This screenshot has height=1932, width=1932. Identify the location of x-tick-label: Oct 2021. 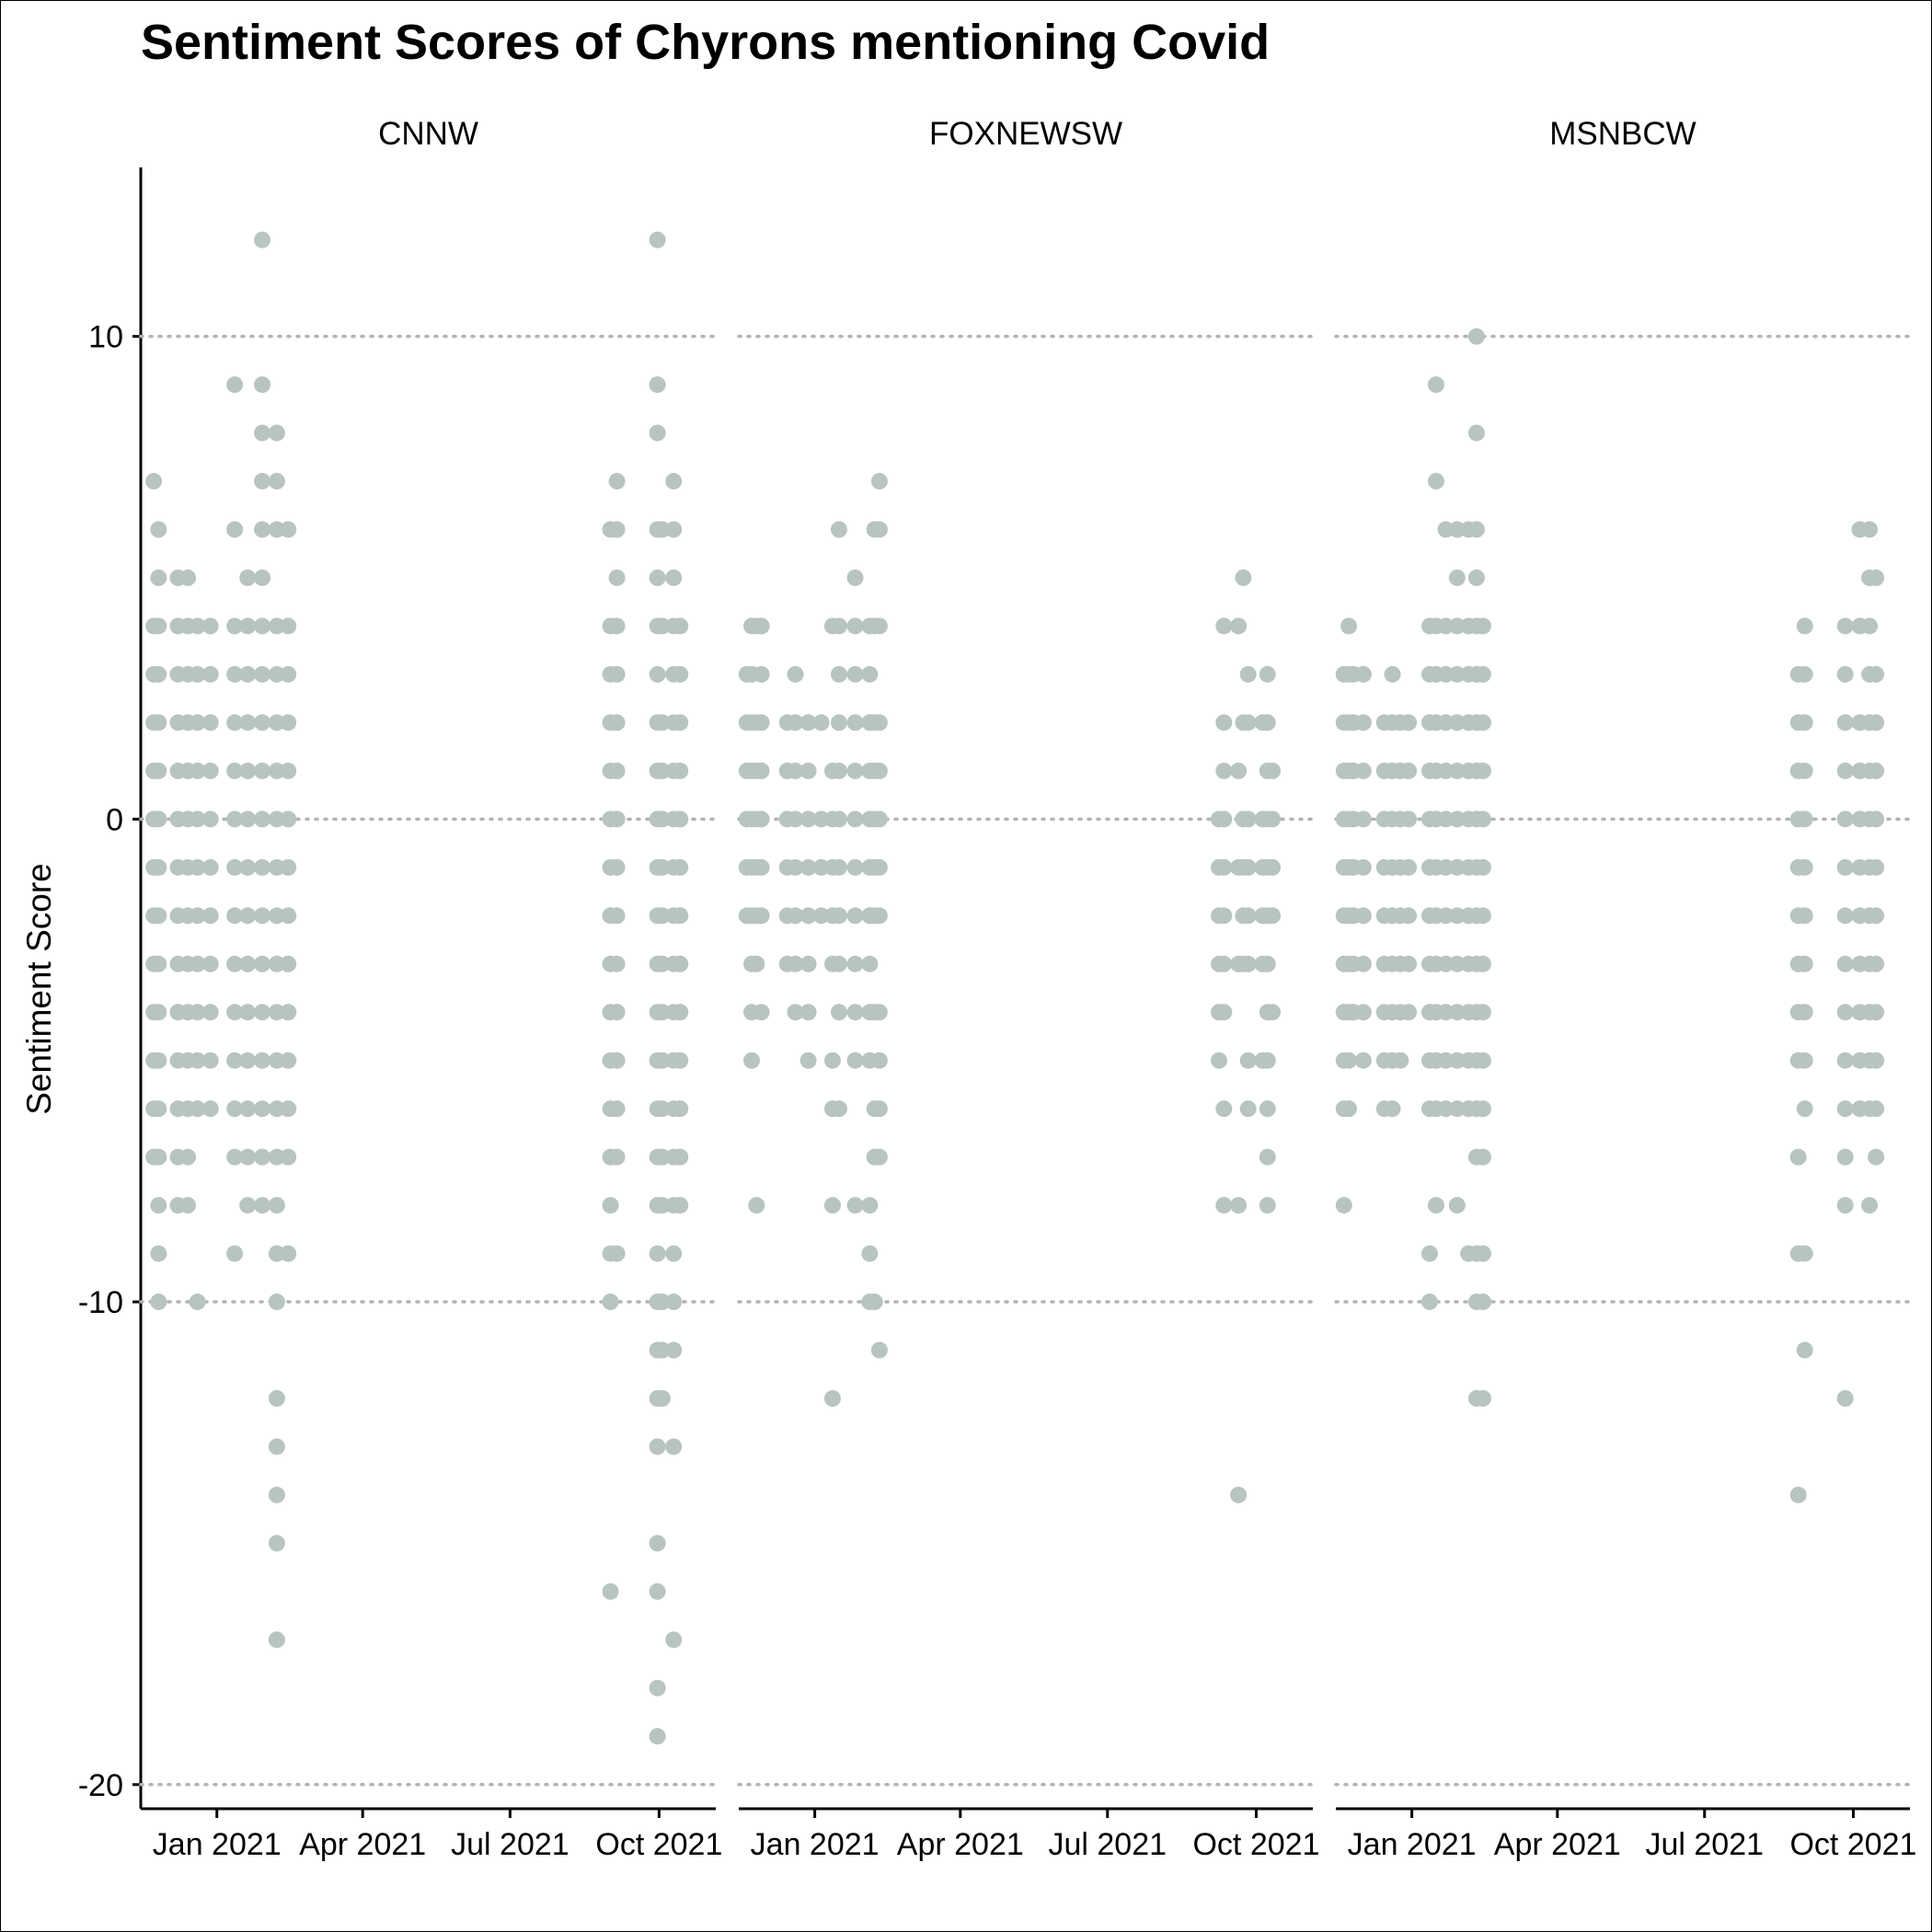
(1255, 1844).